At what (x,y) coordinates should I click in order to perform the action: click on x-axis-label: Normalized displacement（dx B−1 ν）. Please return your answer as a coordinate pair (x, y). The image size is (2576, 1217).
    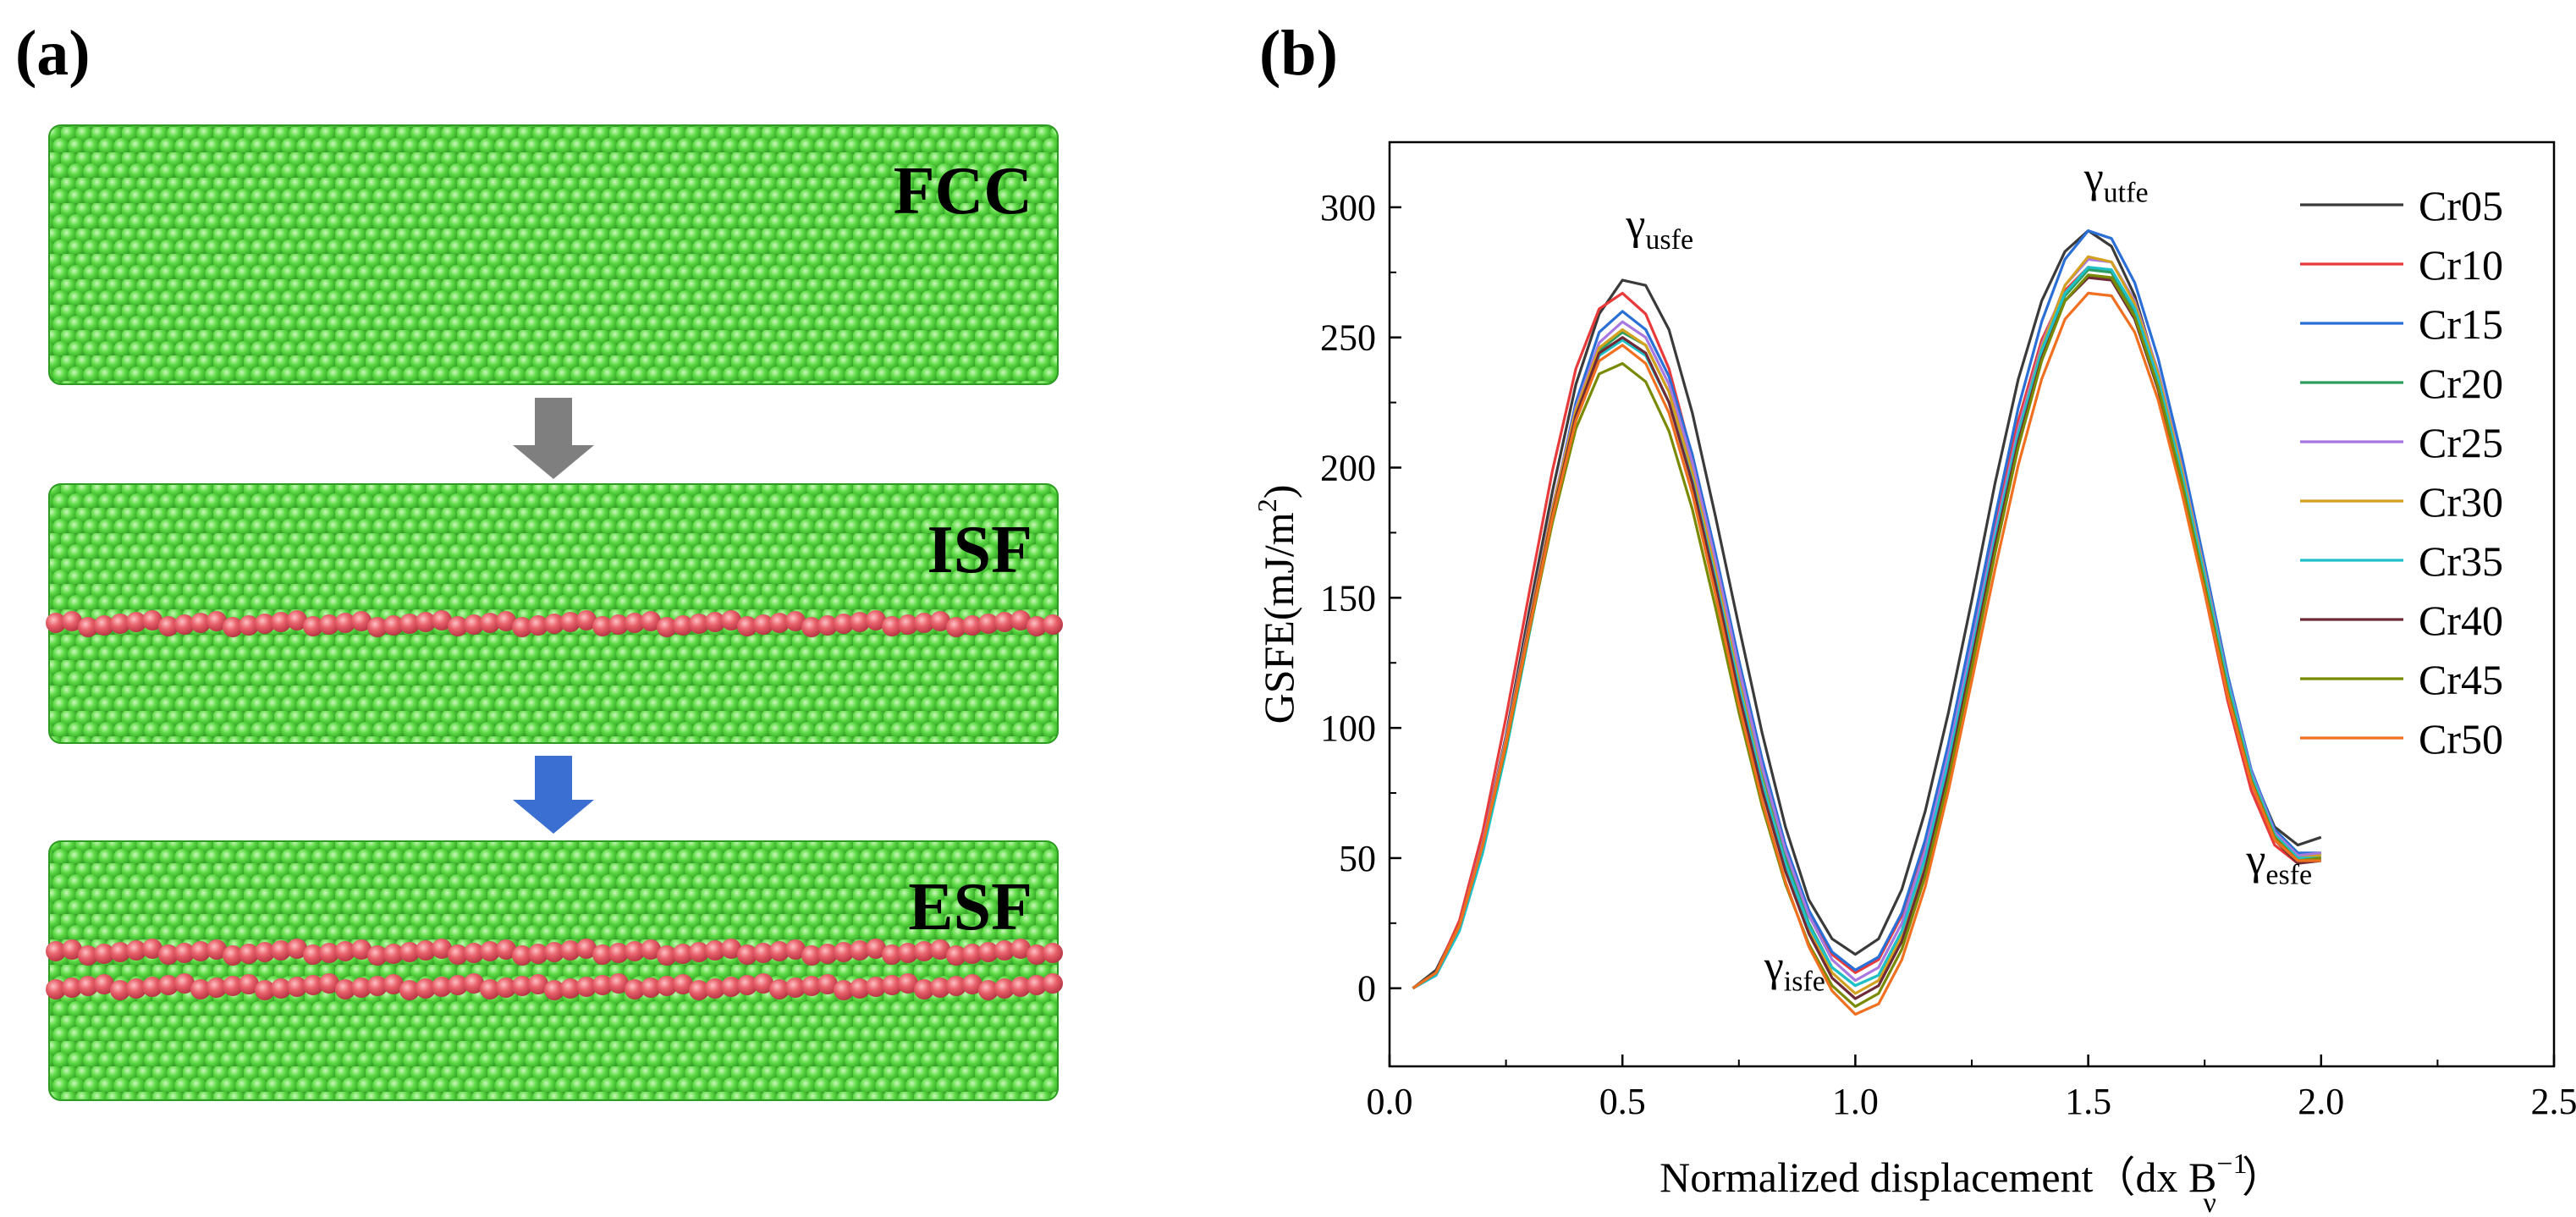
    Looking at the image, I should click on (1972, 1182).